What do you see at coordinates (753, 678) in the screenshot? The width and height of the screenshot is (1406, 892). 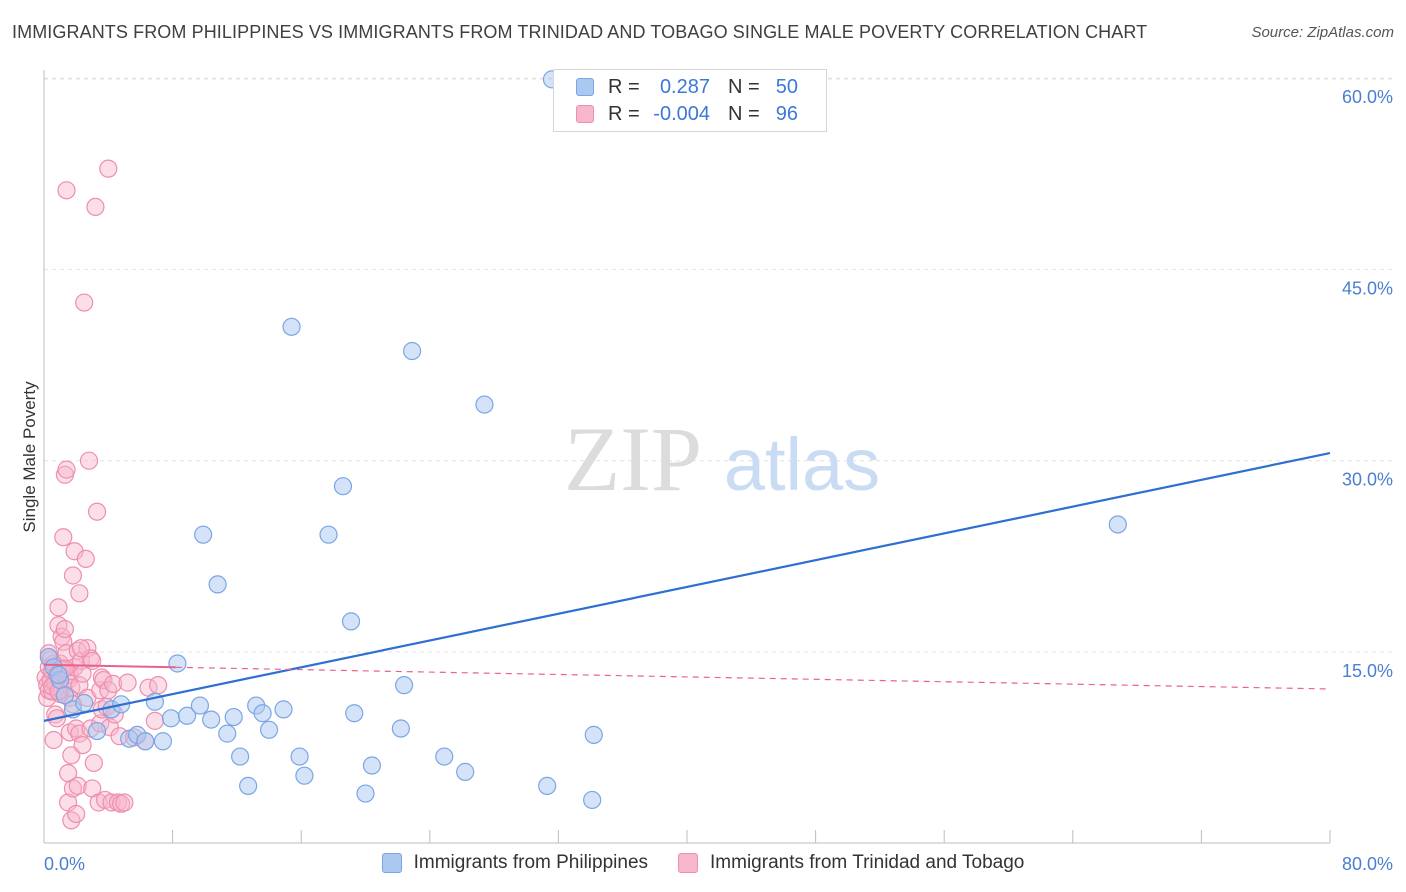 I see `trinidad-trendline-dashed` at bounding box center [753, 678].